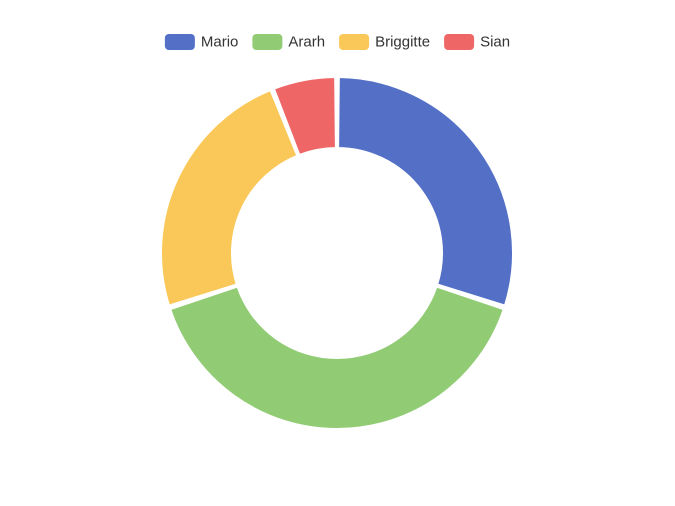 The width and height of the screenshot is (675, 506). I want to click on slice-ararh, so click(337, 357).